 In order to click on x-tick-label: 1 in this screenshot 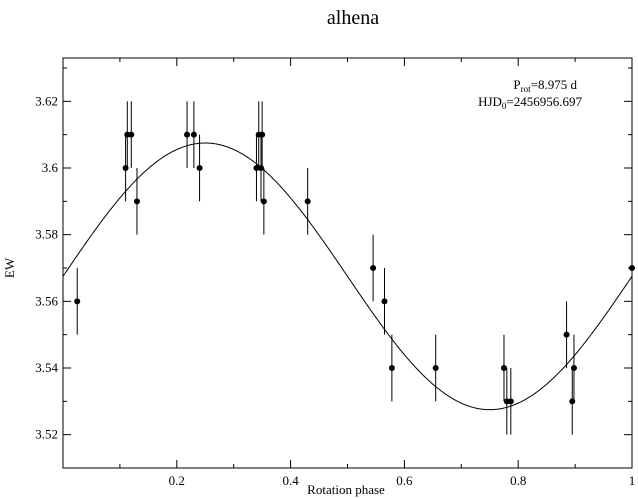, I will do `click(632, 480)`.